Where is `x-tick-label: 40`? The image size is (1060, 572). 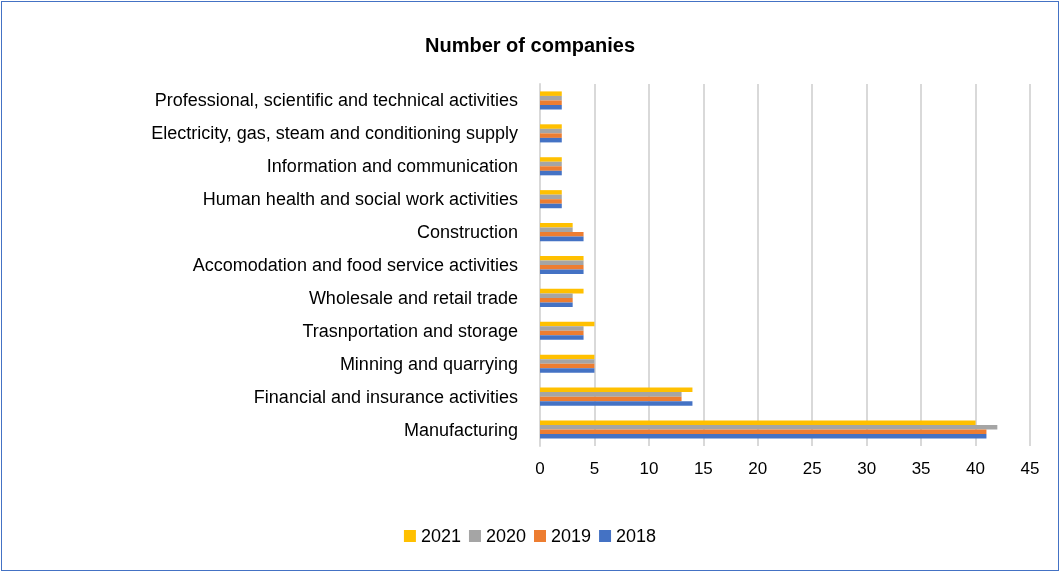 x-tick-label: 40 is located at coordinates (976, 468).